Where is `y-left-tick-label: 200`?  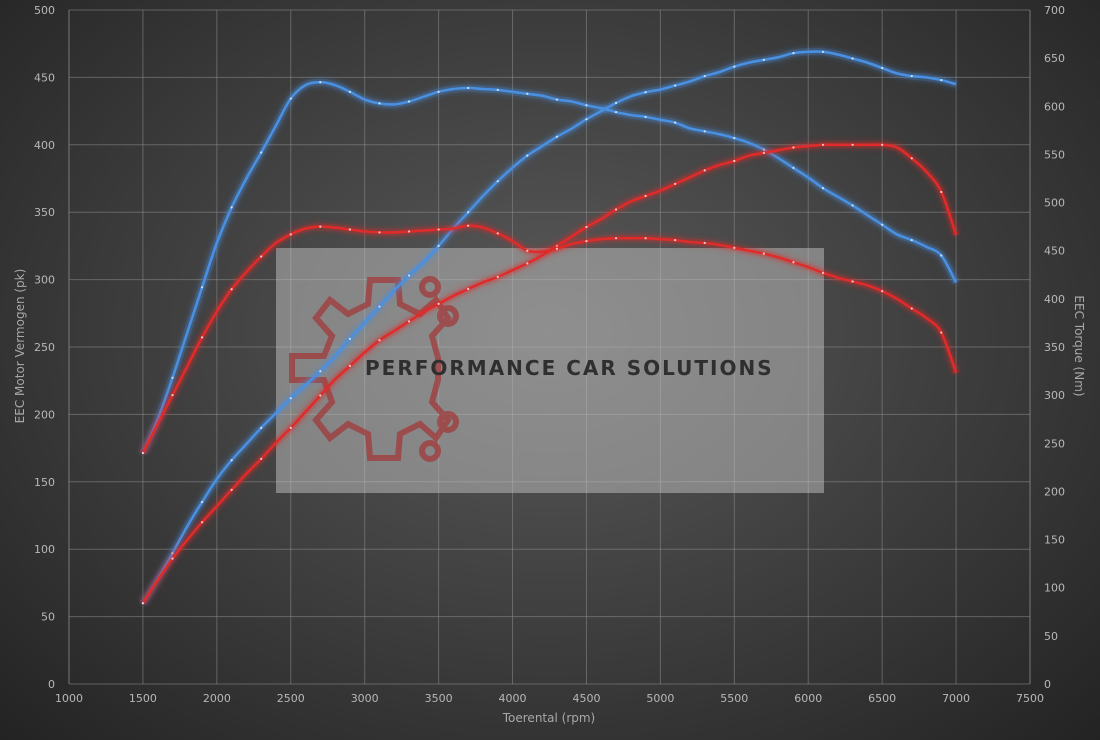 y-left-tick-label: 200 is located at coordinates (44, 414).